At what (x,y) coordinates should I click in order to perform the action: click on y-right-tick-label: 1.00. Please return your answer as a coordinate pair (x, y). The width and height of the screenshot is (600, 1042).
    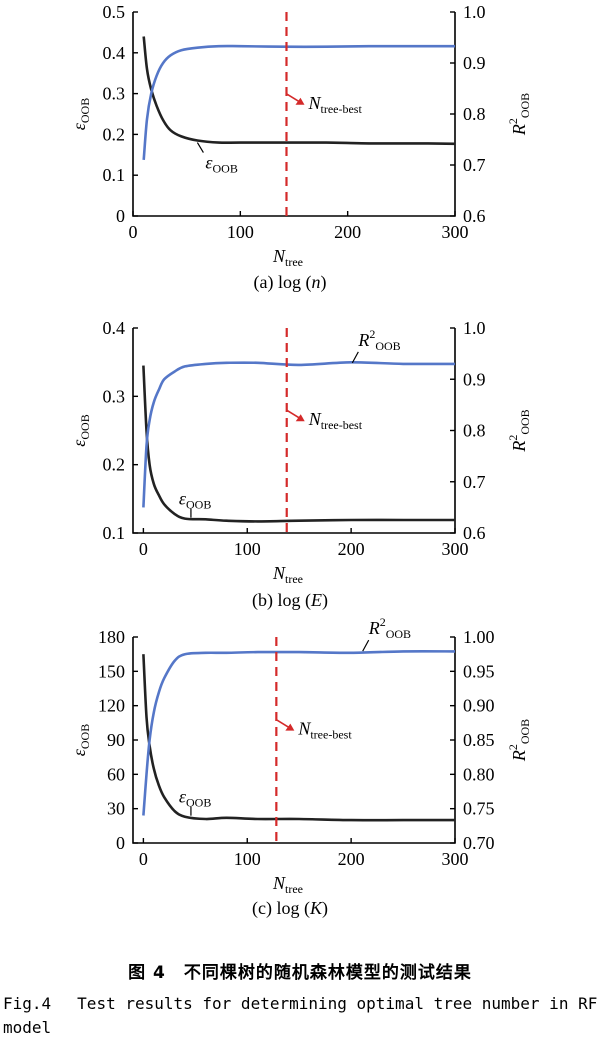
    Looking at the image, I should click on (479, 637).